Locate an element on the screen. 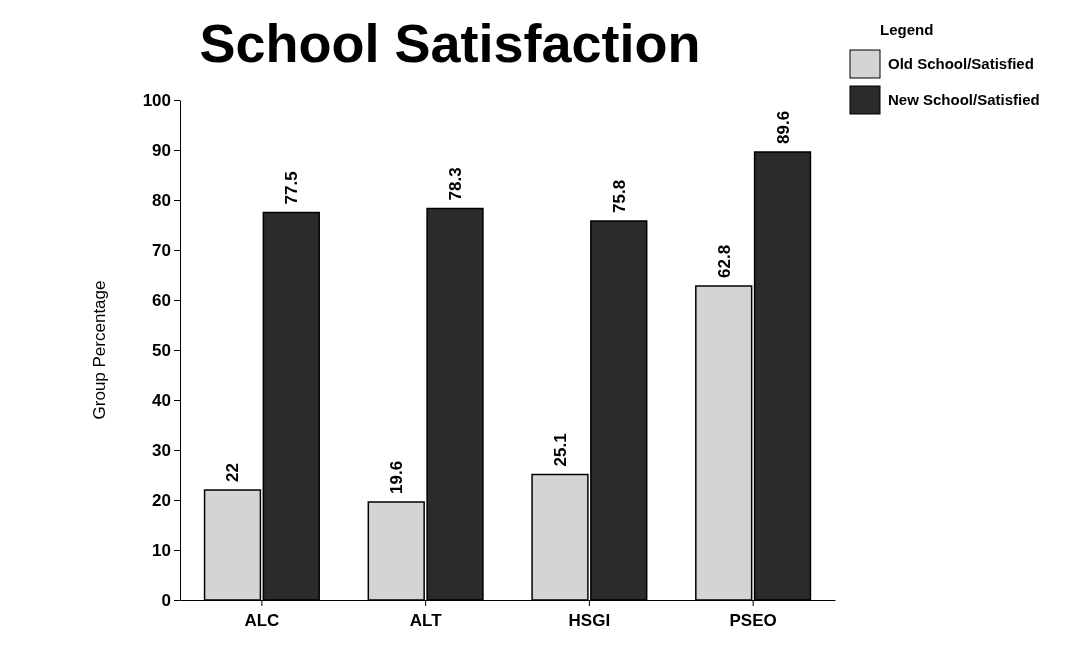 The height and width of the screenshot is (671, 1070). x-tick-label: HSGI is located at coordinates (589, 620).